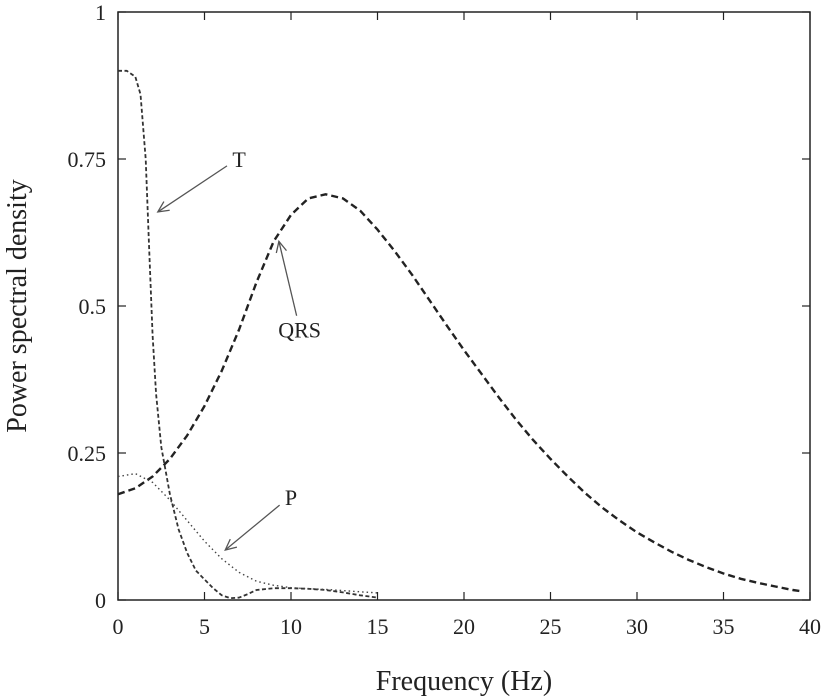  Describe the element at coordinates (87, 159) in the screenshot. I see `y-tick-label: 0.75` at that location.